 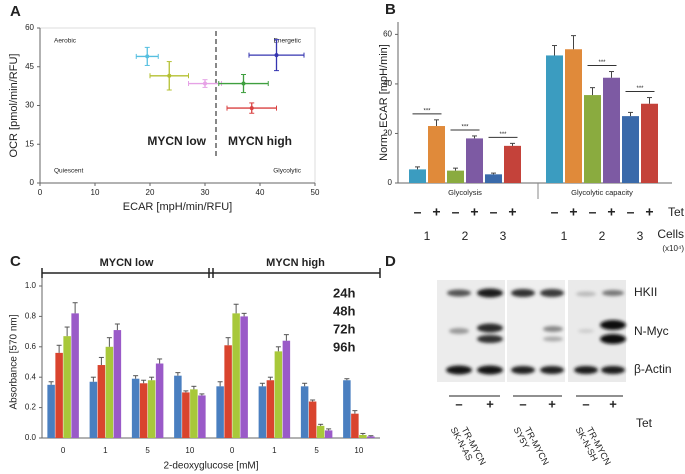 I want to click on y-tick-label: 0.2, so click(x=31, y=407).